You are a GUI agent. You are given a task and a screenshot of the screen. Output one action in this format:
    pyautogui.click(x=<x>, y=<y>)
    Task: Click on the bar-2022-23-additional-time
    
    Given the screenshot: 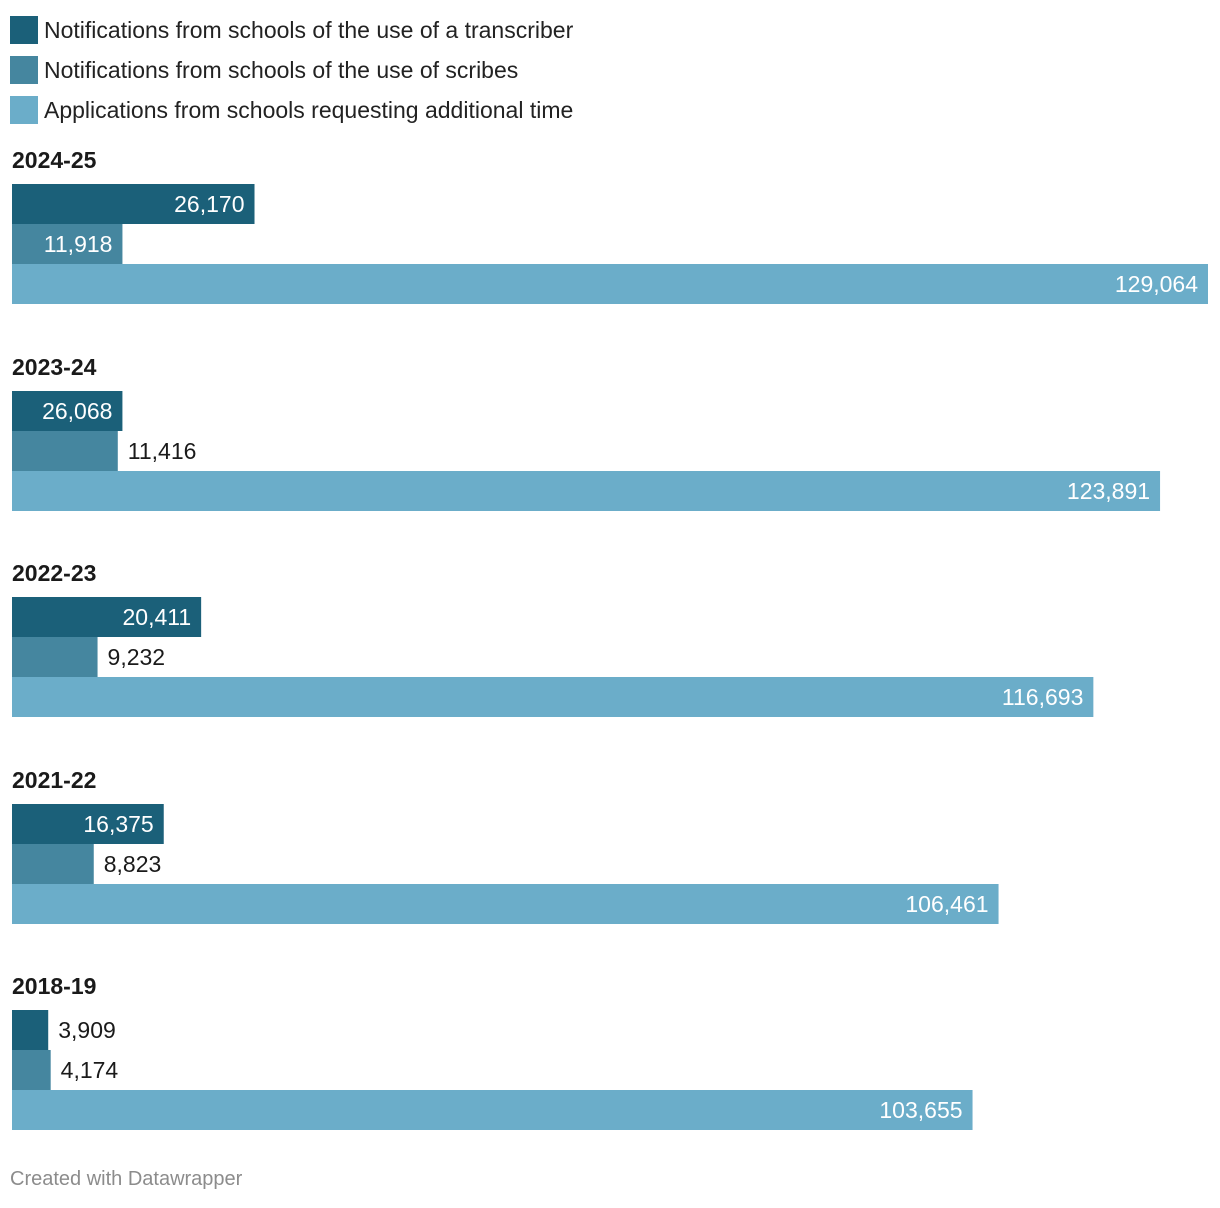 What is the action you would take?
    pyautogui.click(x=553, y=697)
    